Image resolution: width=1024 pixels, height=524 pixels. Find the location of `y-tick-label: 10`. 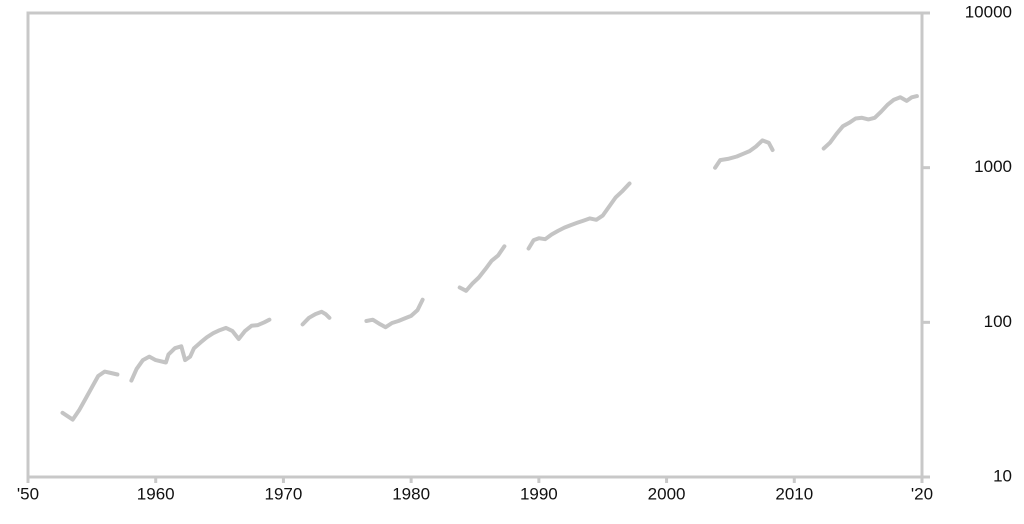

y-tick-label: 10 is located at coordinates (1002, 475).